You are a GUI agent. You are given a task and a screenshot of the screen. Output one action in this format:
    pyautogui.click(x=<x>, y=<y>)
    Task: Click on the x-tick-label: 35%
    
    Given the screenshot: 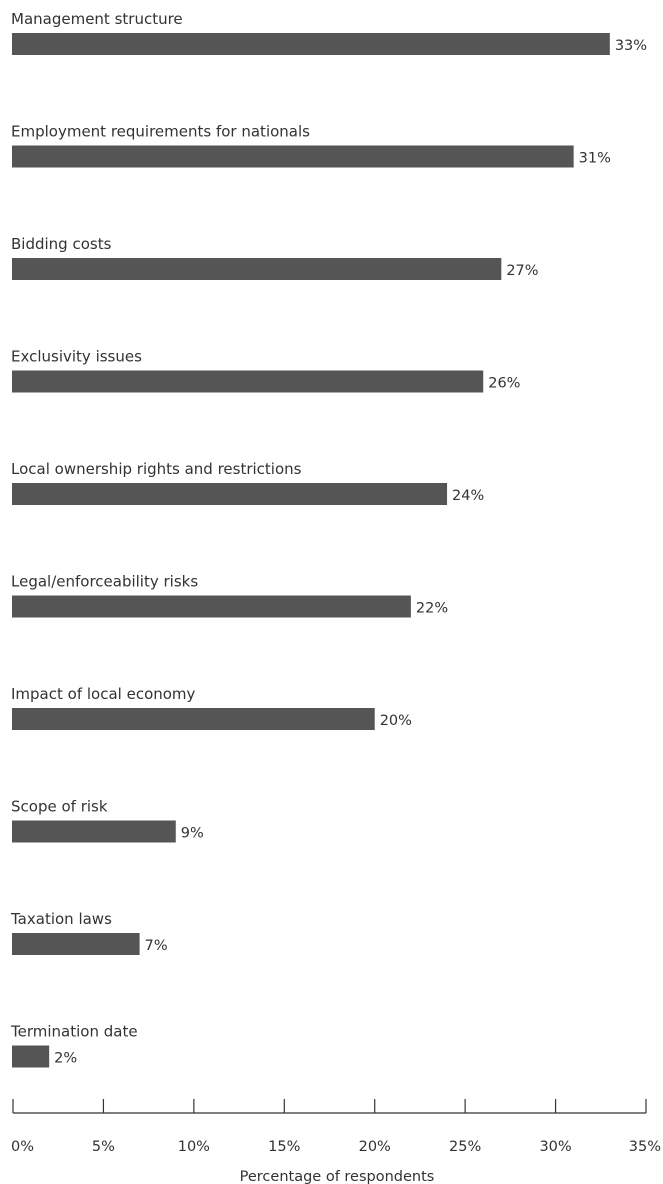 What is the action you would take?
    pyautogui.click(x=645, y=1147)
    